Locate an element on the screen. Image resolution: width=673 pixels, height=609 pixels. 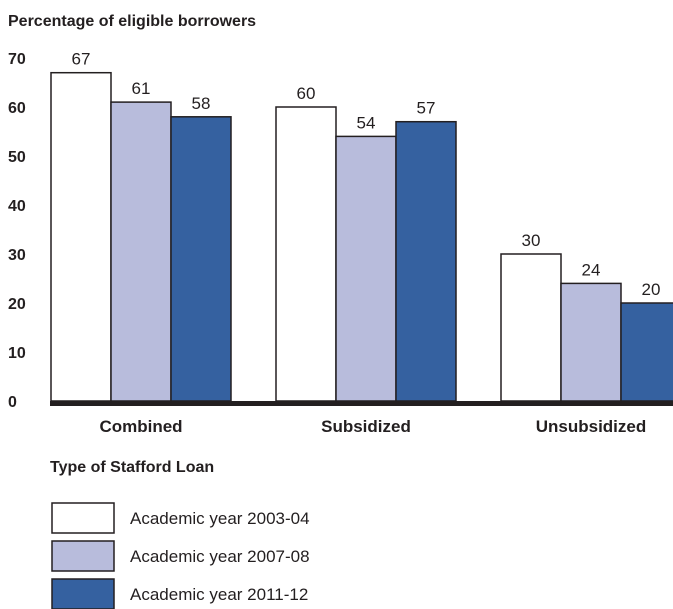
y-tick-label: 20 is located at coordinates (17, 304).